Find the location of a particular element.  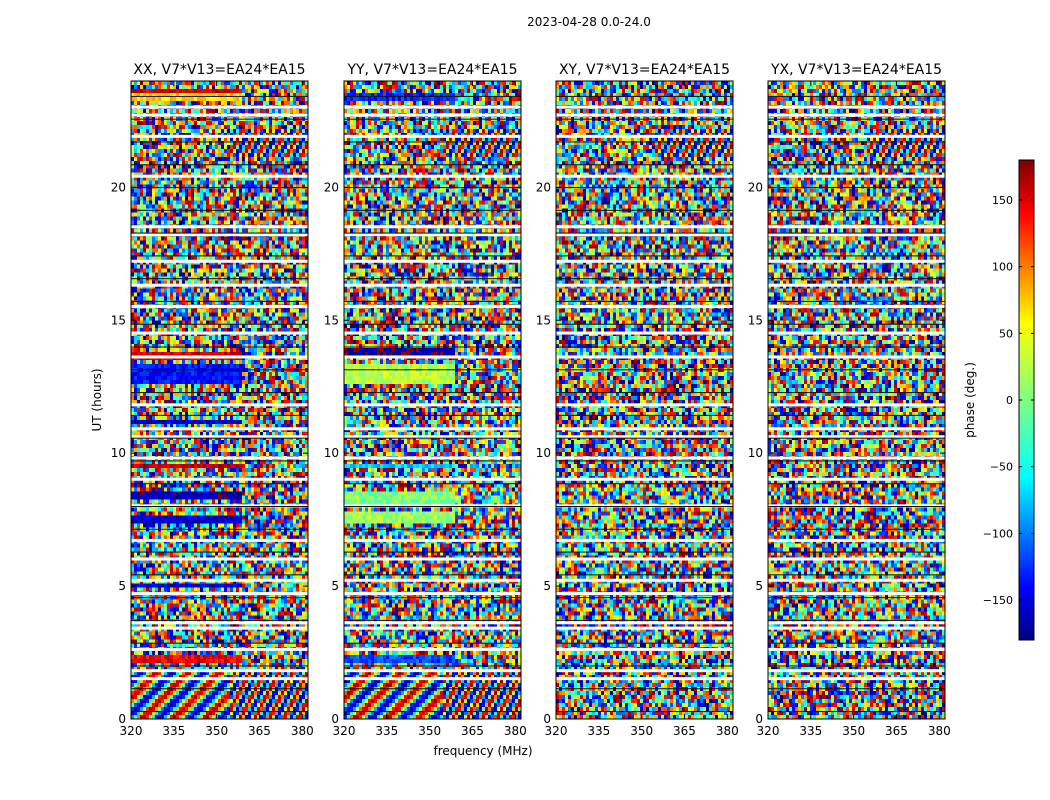

colorbar-tick-label: 50 is located at coordinates (1006, 333).